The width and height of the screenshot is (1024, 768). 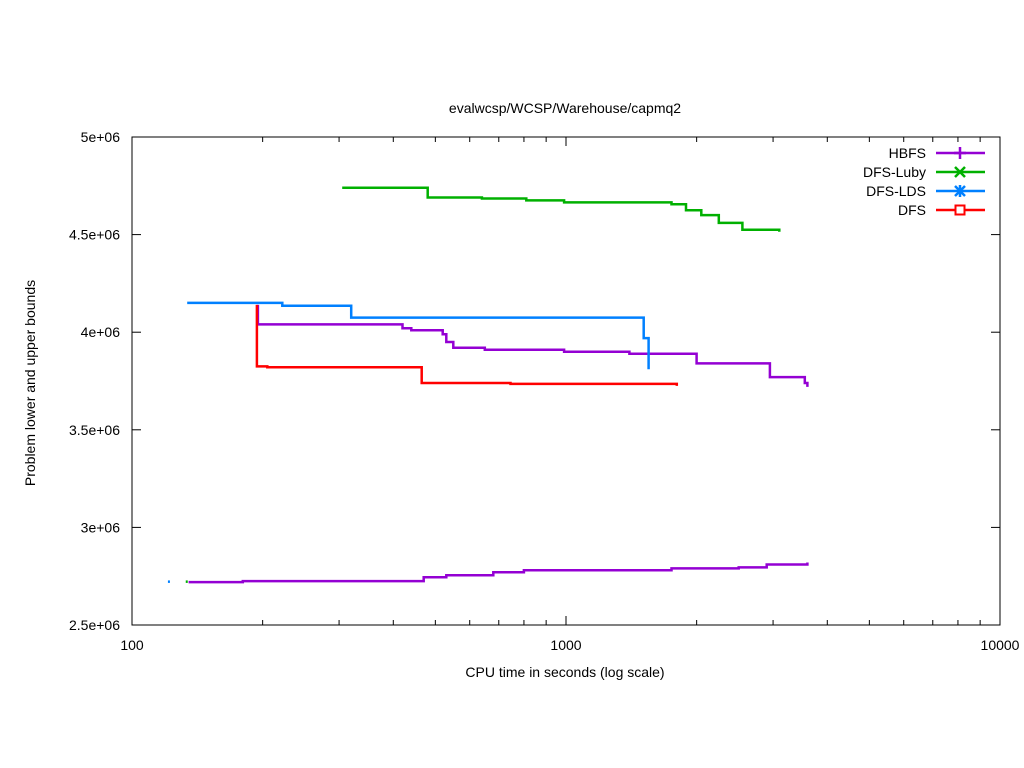 What do you see at coordinates (1000, 645) in the screenshot?
I see `x-tick-label: 10000` at bounding box center [1000, 645].